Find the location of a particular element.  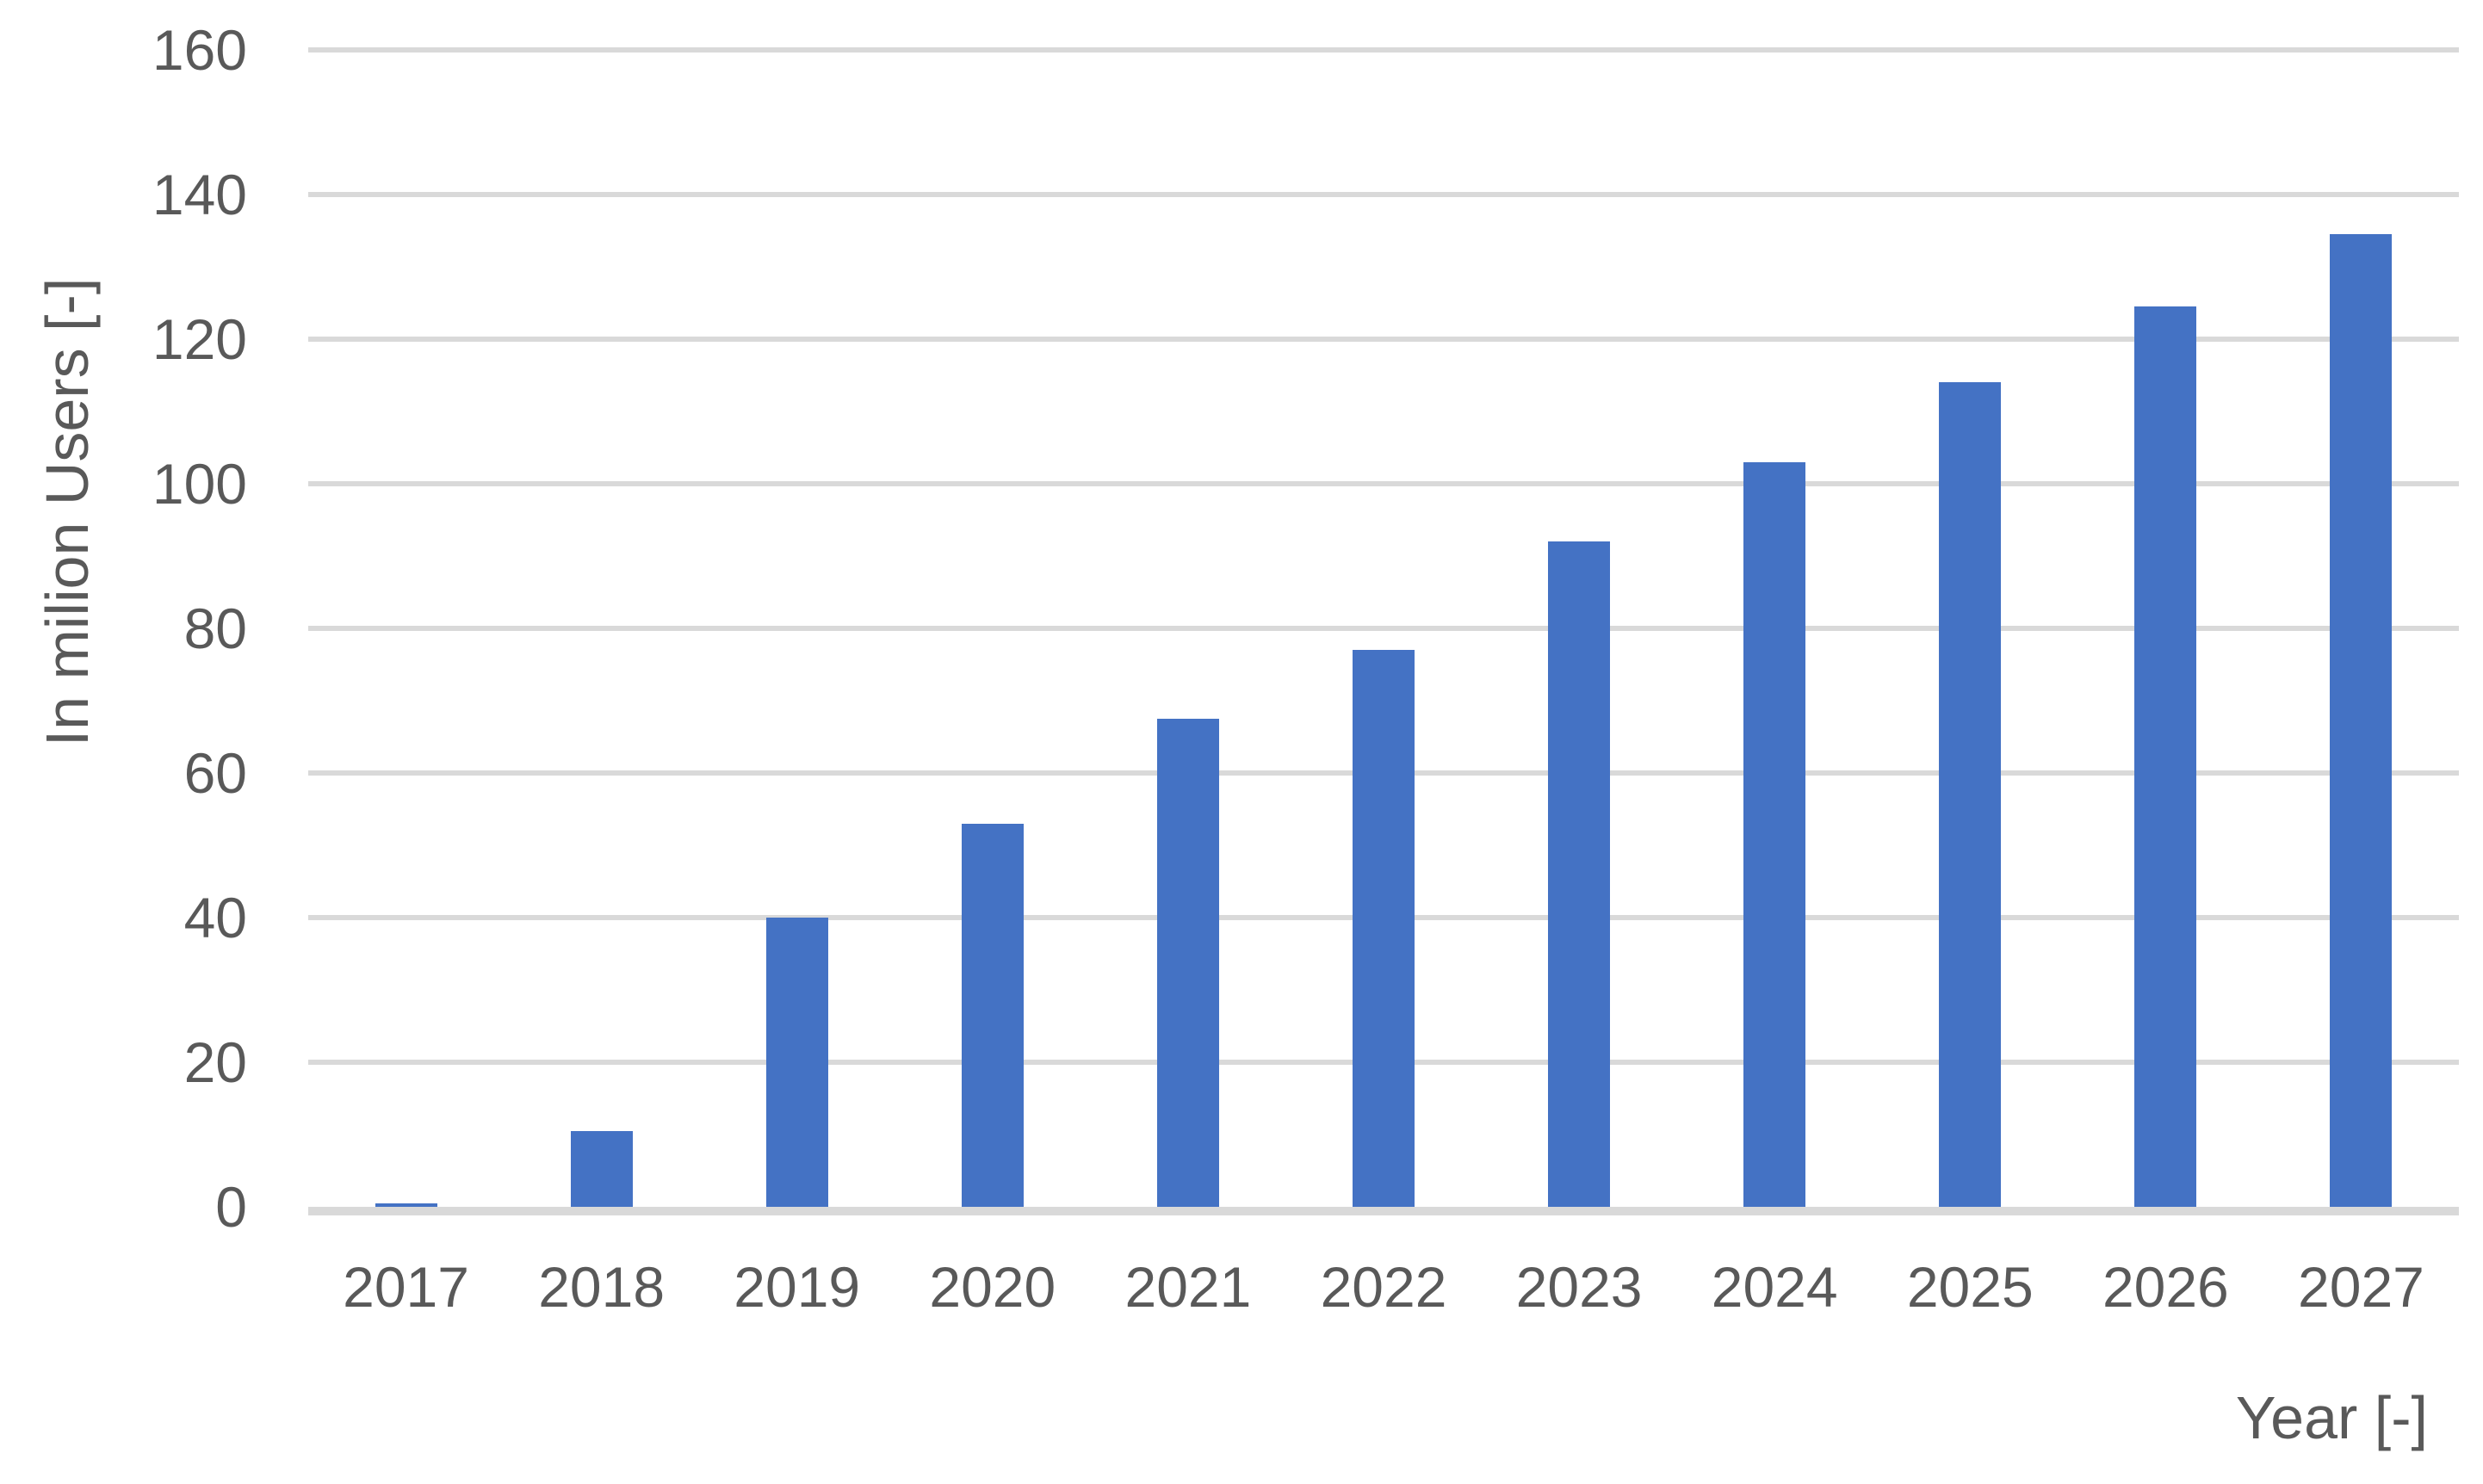

bar-2027 is located at coordinates (2361, 720).